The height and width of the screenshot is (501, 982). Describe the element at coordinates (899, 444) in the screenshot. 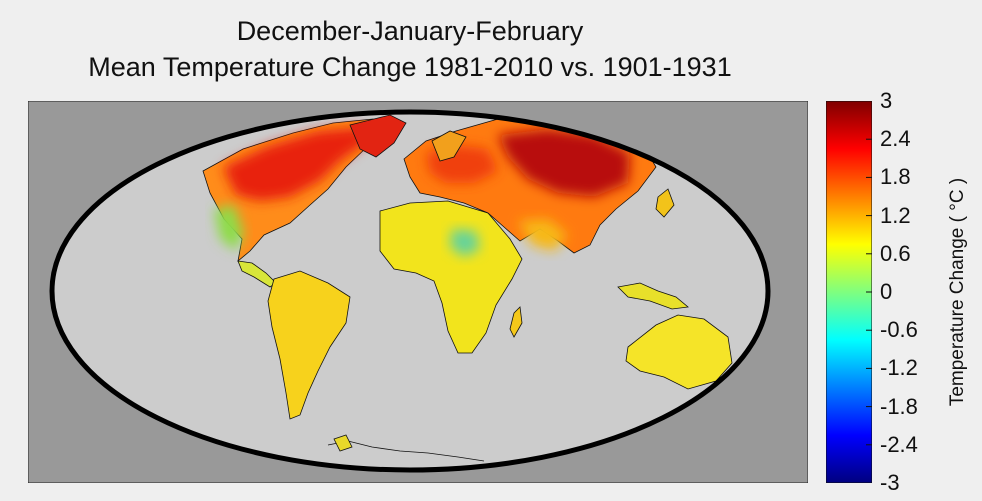

I see `colorbar-tick-label: -2.4` at that location.